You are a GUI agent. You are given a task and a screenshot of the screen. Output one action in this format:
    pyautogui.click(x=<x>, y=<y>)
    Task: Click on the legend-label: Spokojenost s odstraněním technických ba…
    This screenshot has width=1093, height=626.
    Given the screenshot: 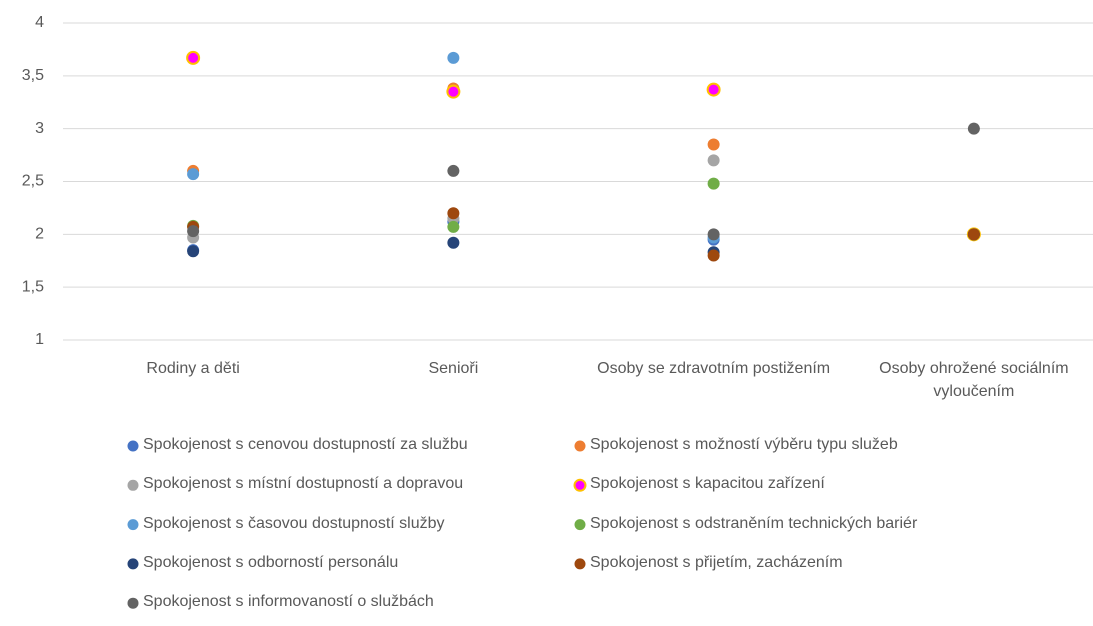 What is the action you would take?
    pyautogui.click(x=754, y=523)
    